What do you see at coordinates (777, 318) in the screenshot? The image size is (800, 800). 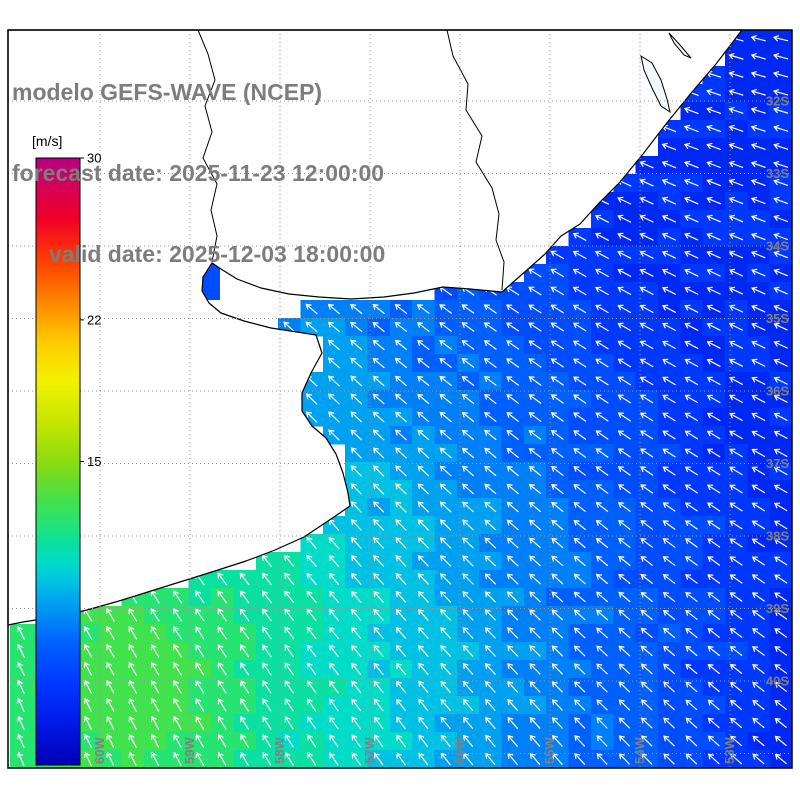 I see `lat-label-35S: 35S` at bounding box center [777, 318].